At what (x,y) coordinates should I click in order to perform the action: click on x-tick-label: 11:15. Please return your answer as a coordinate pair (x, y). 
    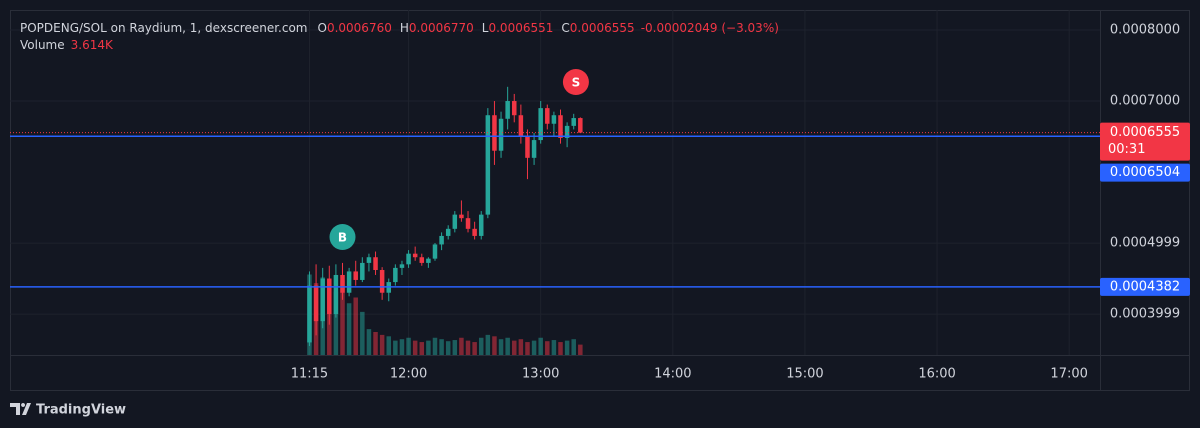
    Looking at the image, I should click on (309, 374).